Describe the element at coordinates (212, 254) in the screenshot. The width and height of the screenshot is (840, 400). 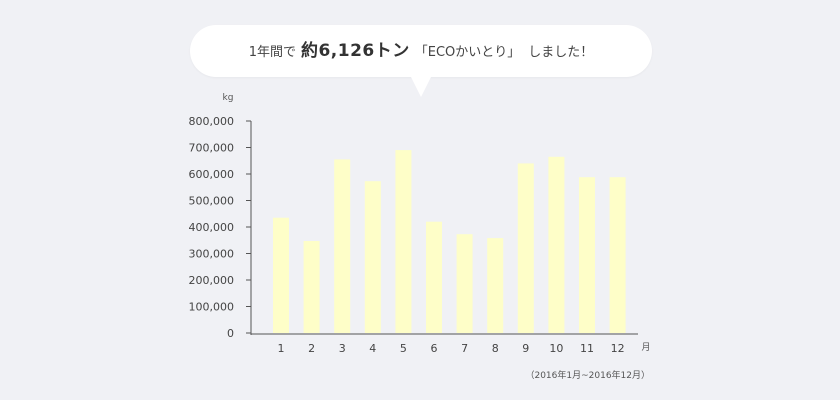
I see `y-tick-label: 300,000` at that location.